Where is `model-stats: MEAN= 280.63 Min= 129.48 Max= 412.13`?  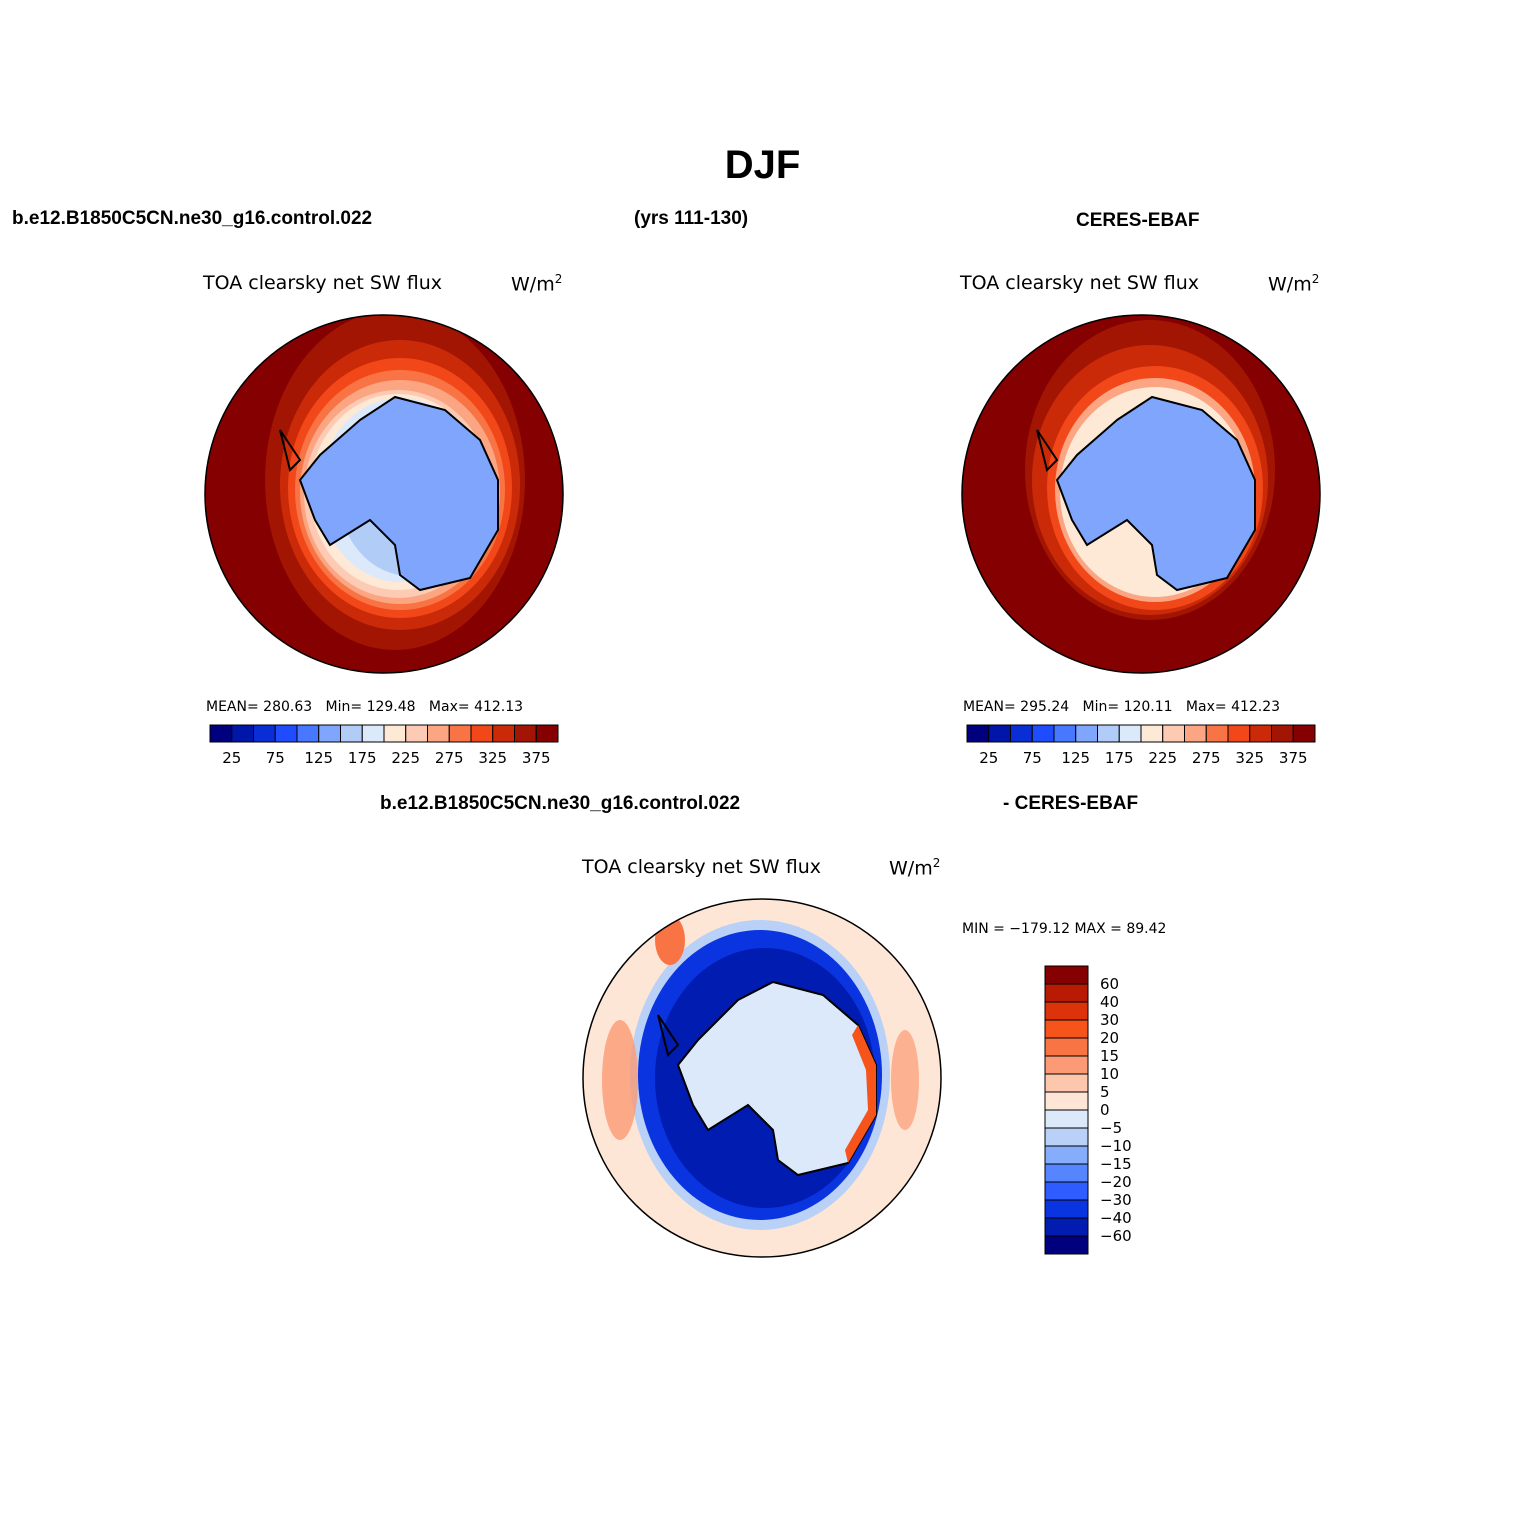
model-stats: MEAN= 280.63 Min= 129.48 Max= 412.13 is located at coordinates (365, 707).